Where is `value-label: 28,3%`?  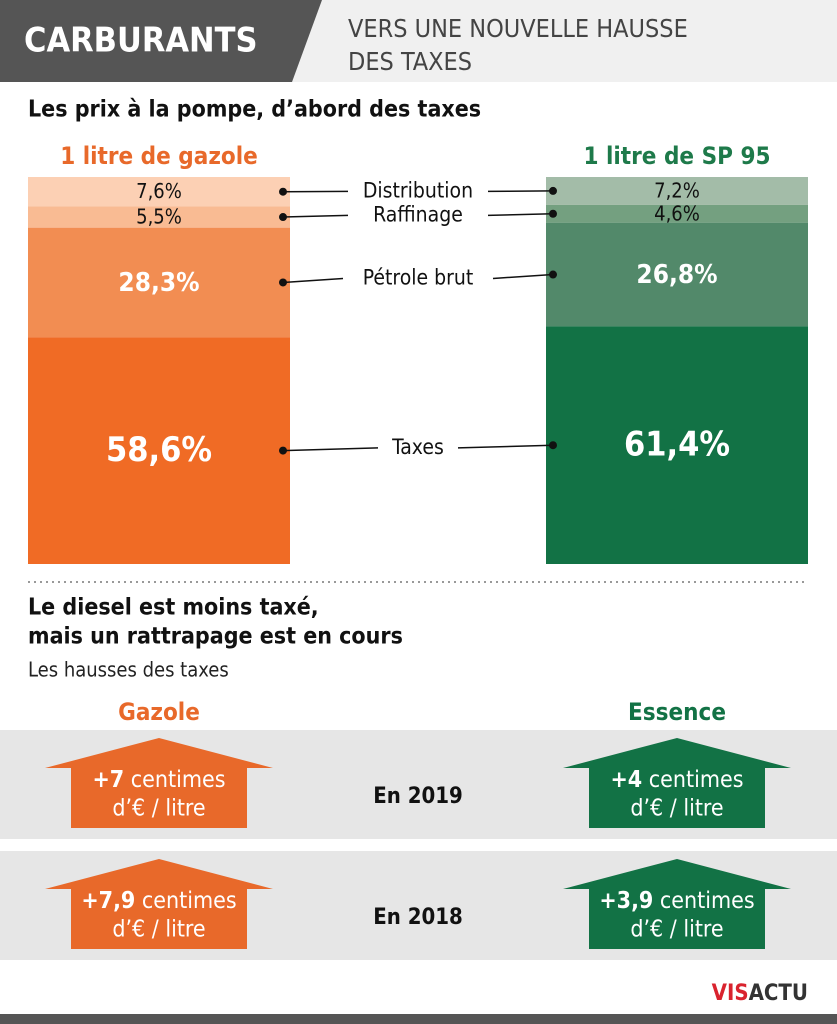 value-label: 28,3% is located at coordinates (158, 283).